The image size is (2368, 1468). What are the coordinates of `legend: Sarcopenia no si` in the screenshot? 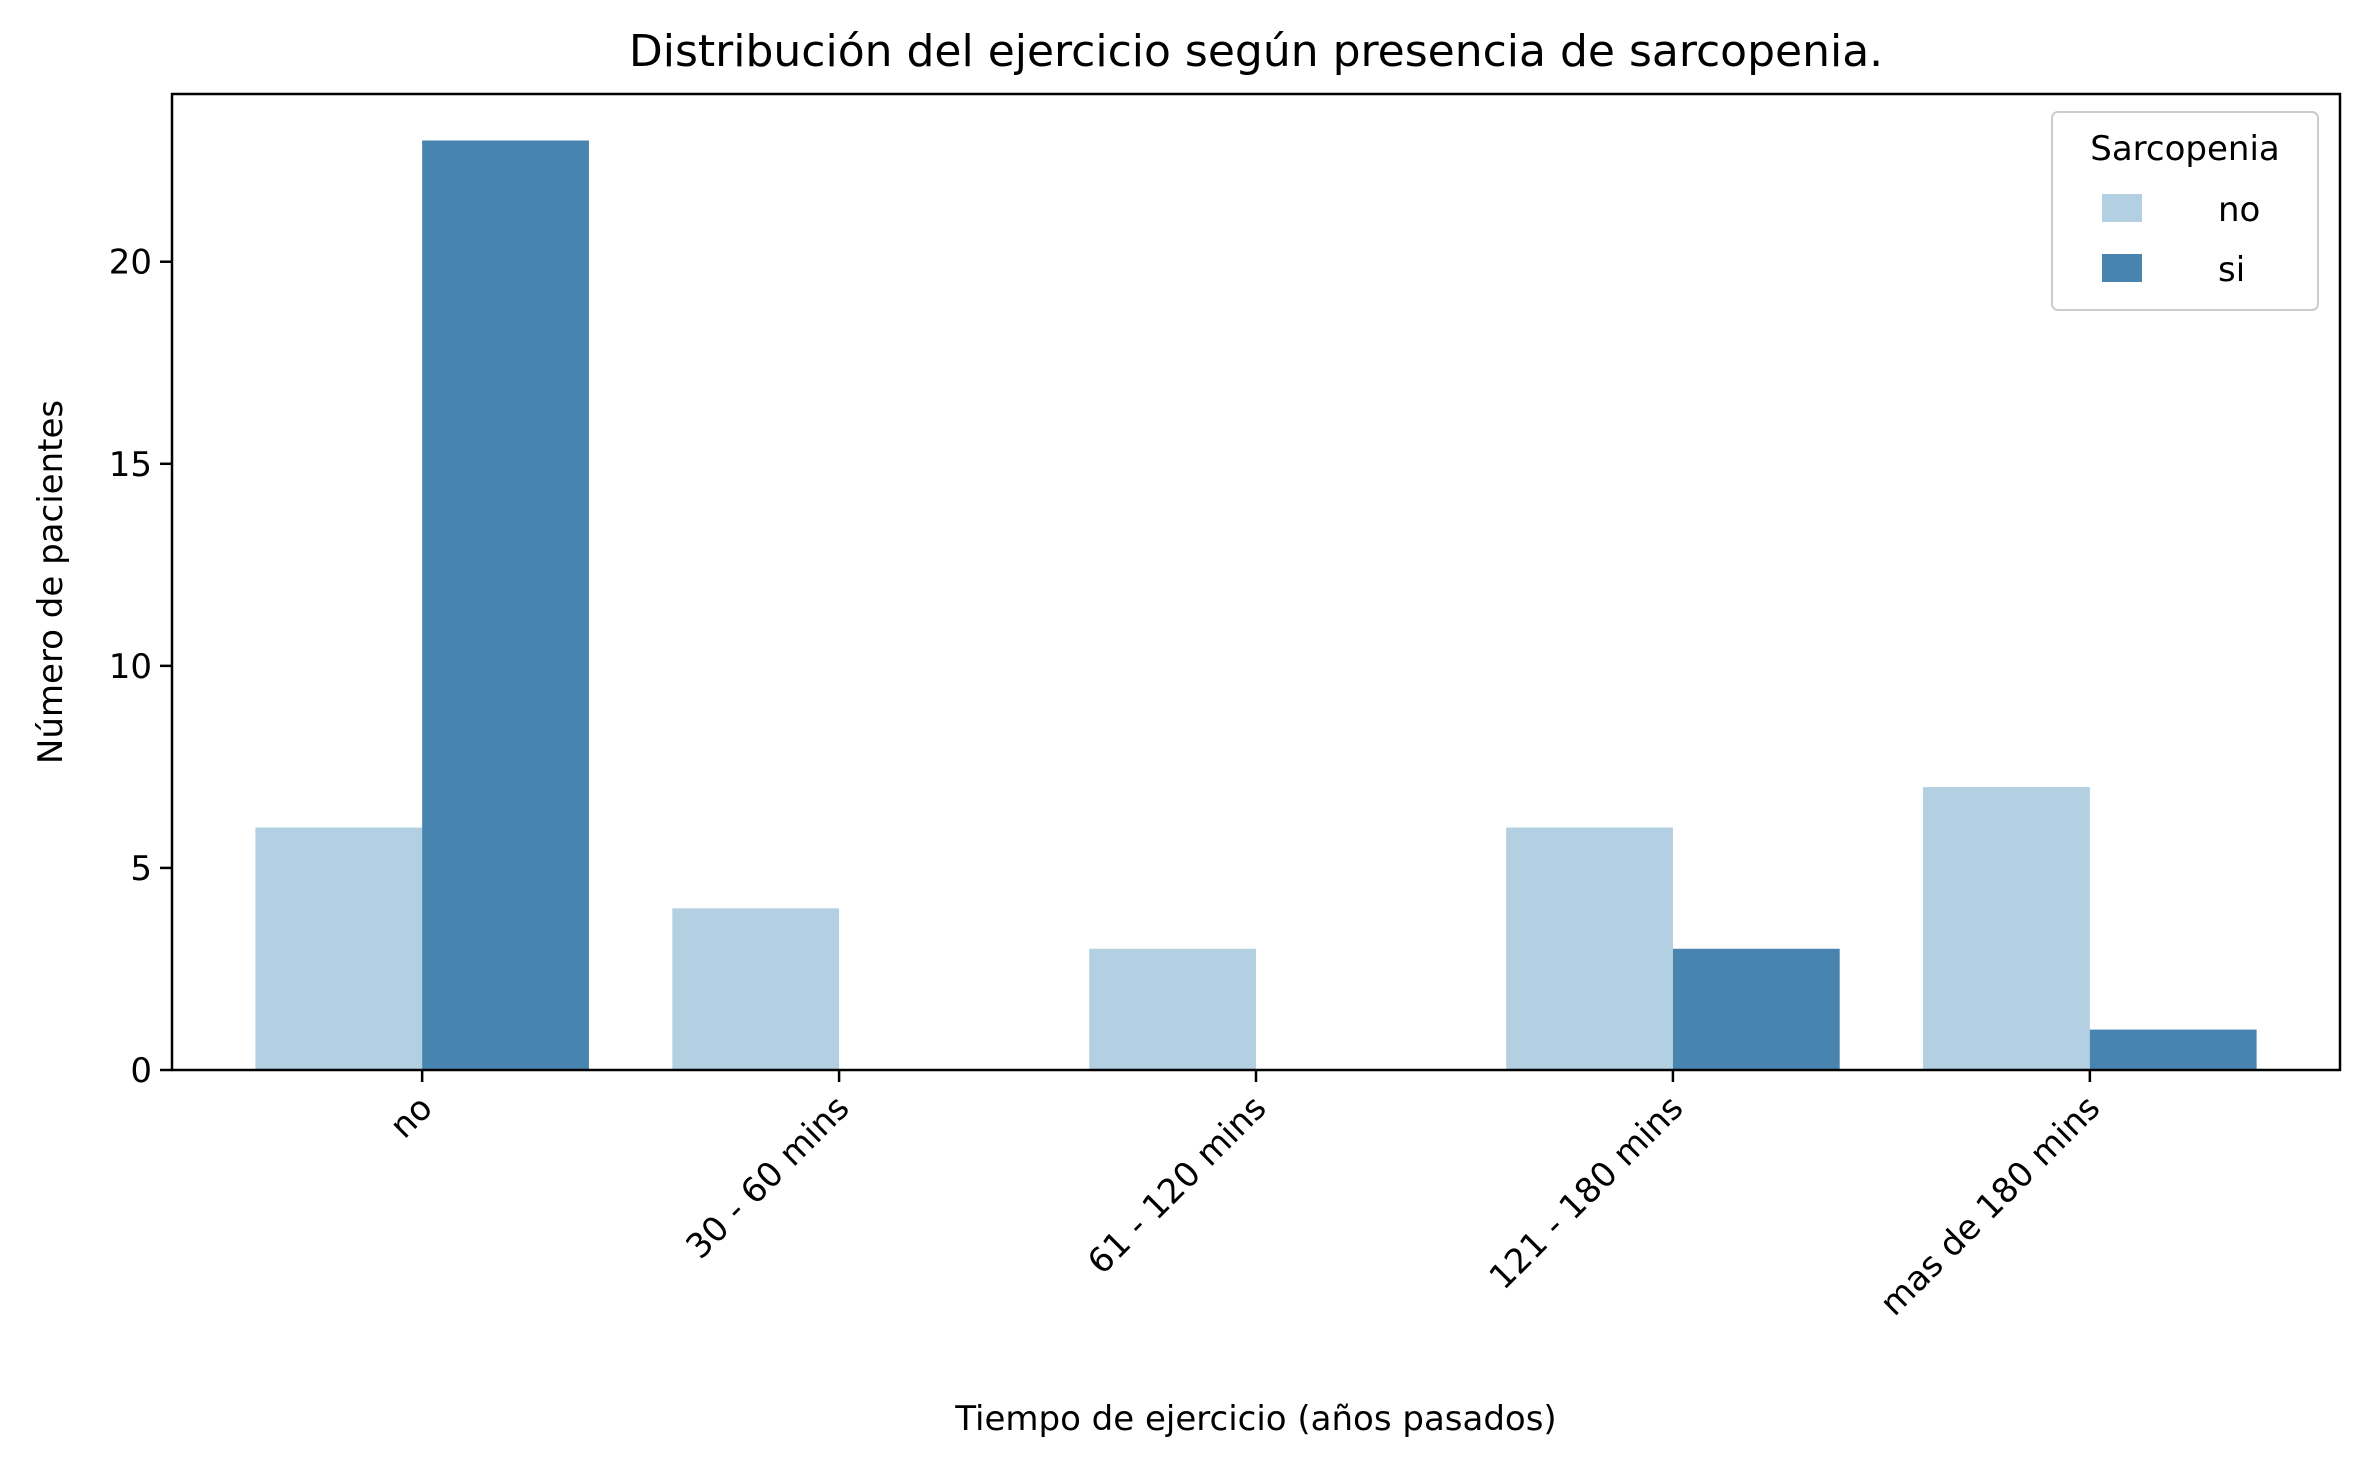 It's located at (2185, 211).